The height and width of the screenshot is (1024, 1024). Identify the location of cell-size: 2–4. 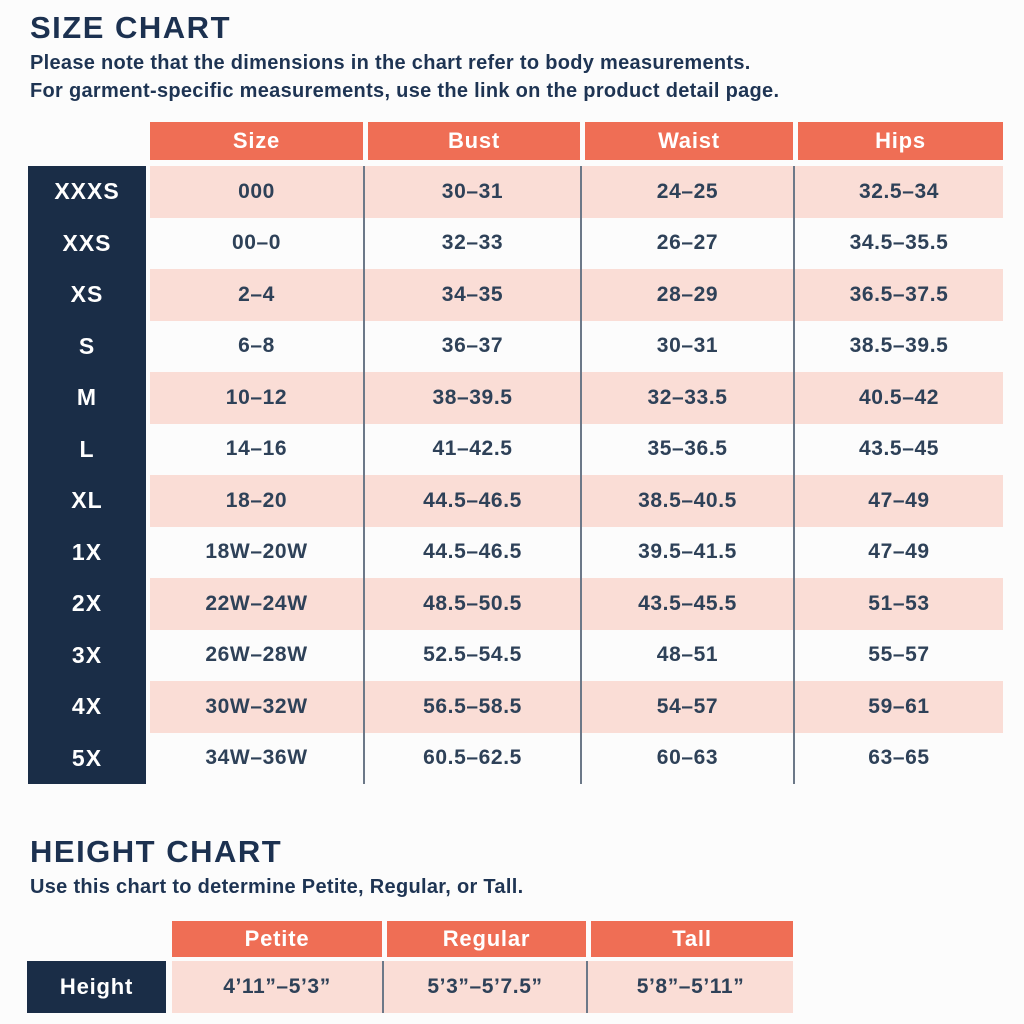
(256, 295).